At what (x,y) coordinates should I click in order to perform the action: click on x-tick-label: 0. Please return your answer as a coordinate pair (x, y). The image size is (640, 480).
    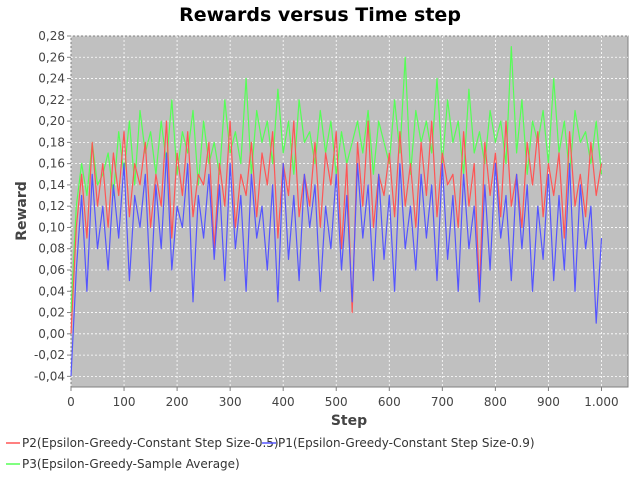
    Looking at the image, I should click on (71, 402).